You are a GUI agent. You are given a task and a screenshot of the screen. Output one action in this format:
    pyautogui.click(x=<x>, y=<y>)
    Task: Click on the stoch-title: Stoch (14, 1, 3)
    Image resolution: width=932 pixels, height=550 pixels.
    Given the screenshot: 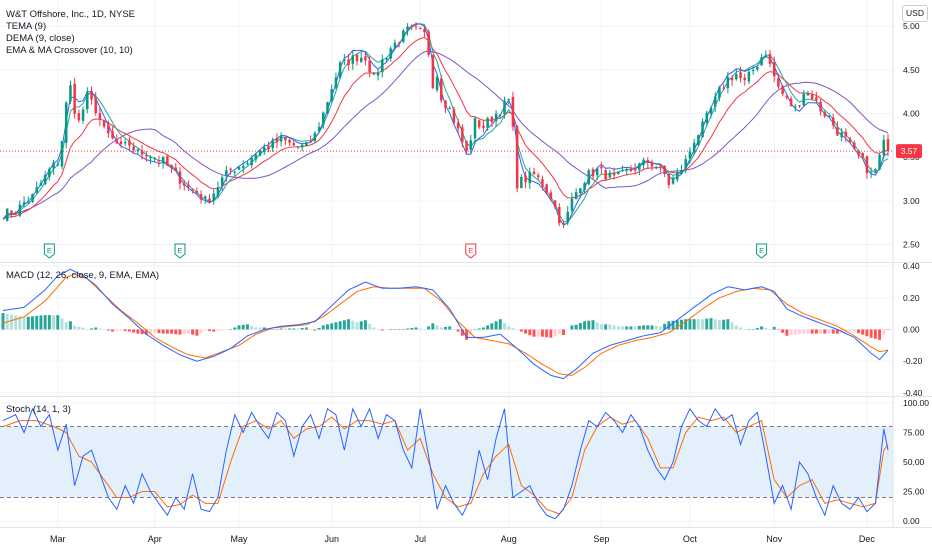 What is the action you would take?
    pyautogui.click(x=38, y=409)
    